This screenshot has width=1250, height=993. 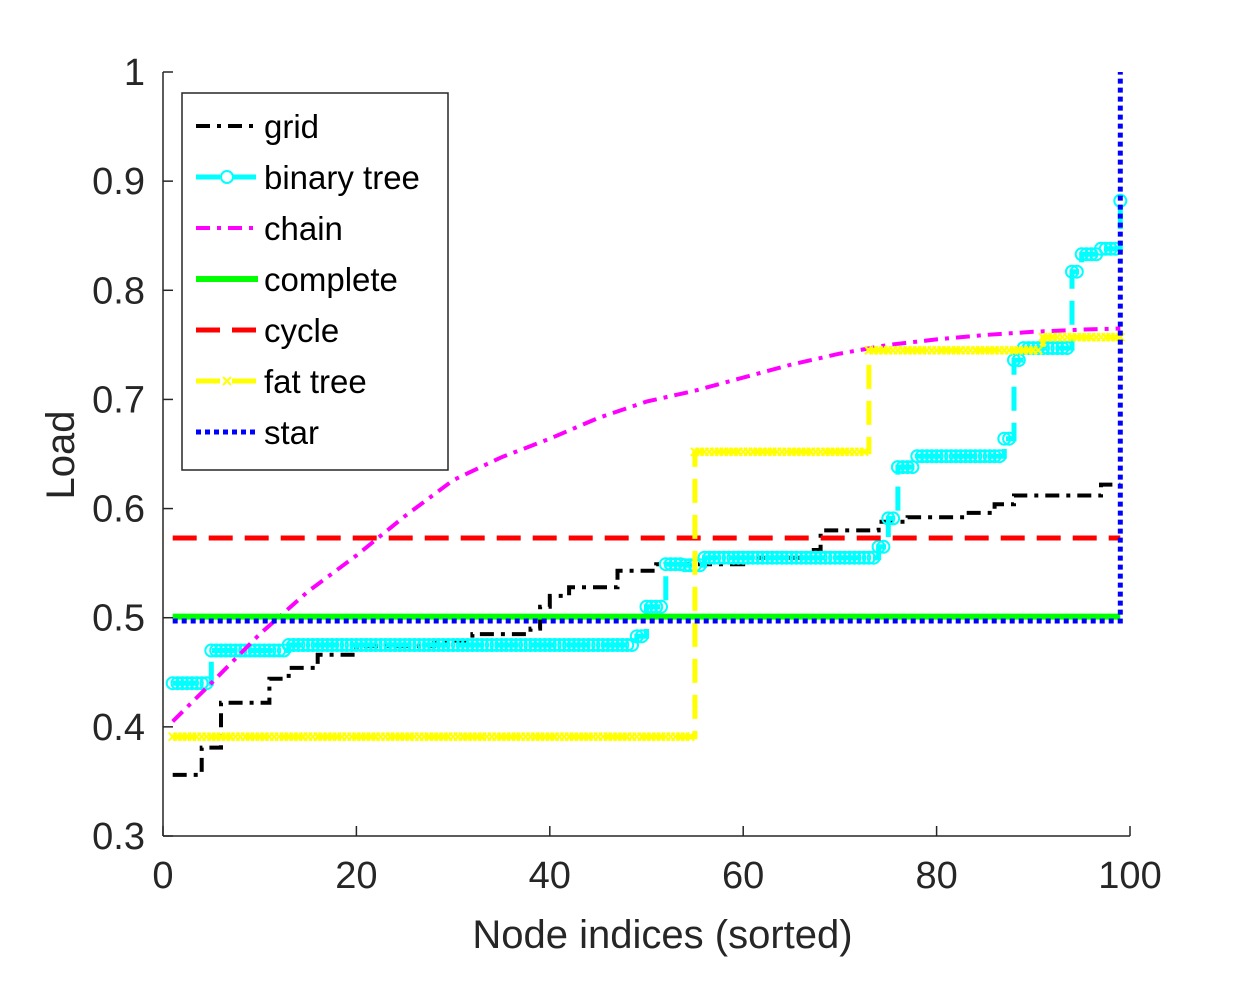 What do you see at coordinates (550, 876) in the screenshot?
I see `x-tick-label: 40` at bounding box center [550, 876].